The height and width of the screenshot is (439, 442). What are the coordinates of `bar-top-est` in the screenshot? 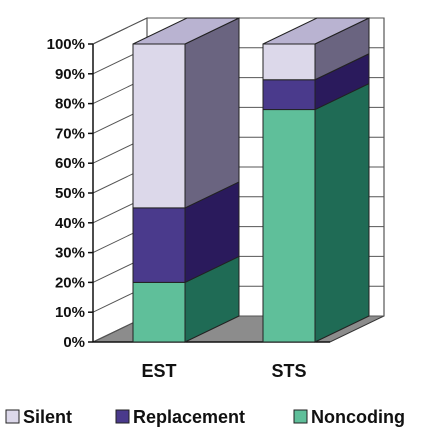 It's located at (186, 31).